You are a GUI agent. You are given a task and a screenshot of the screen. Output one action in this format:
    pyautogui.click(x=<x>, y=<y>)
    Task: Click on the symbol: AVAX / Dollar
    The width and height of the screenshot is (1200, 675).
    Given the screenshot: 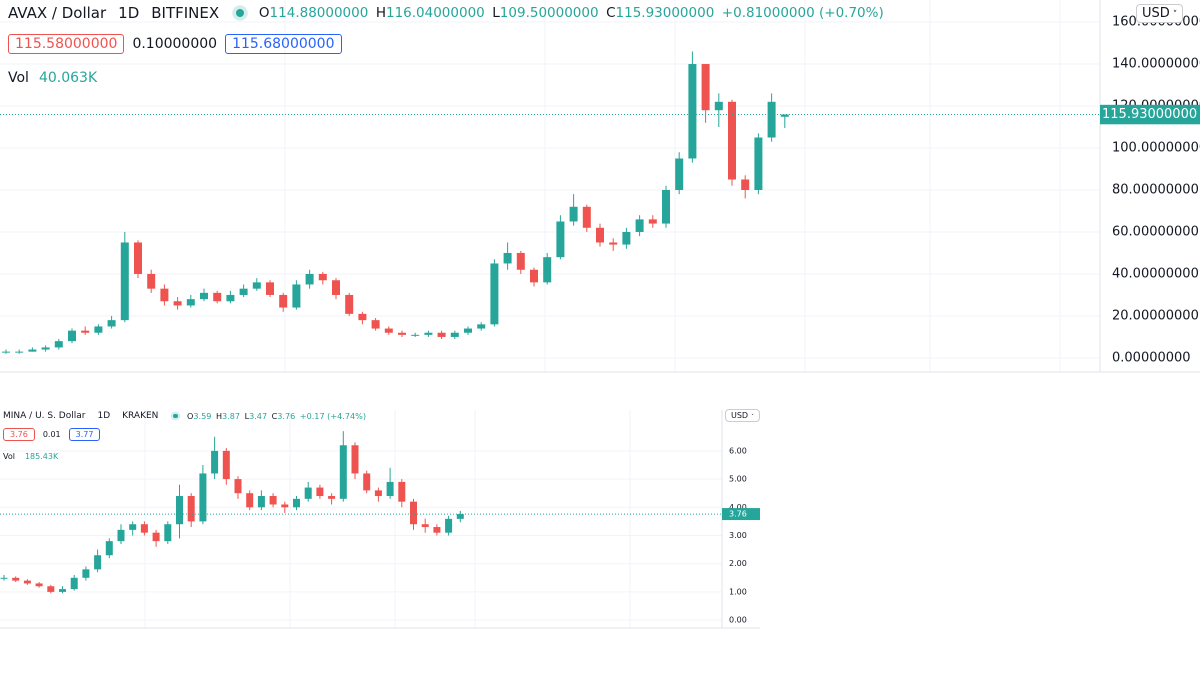 What is the action you would take?
    pyautogui.click(x=57, y=13)
    